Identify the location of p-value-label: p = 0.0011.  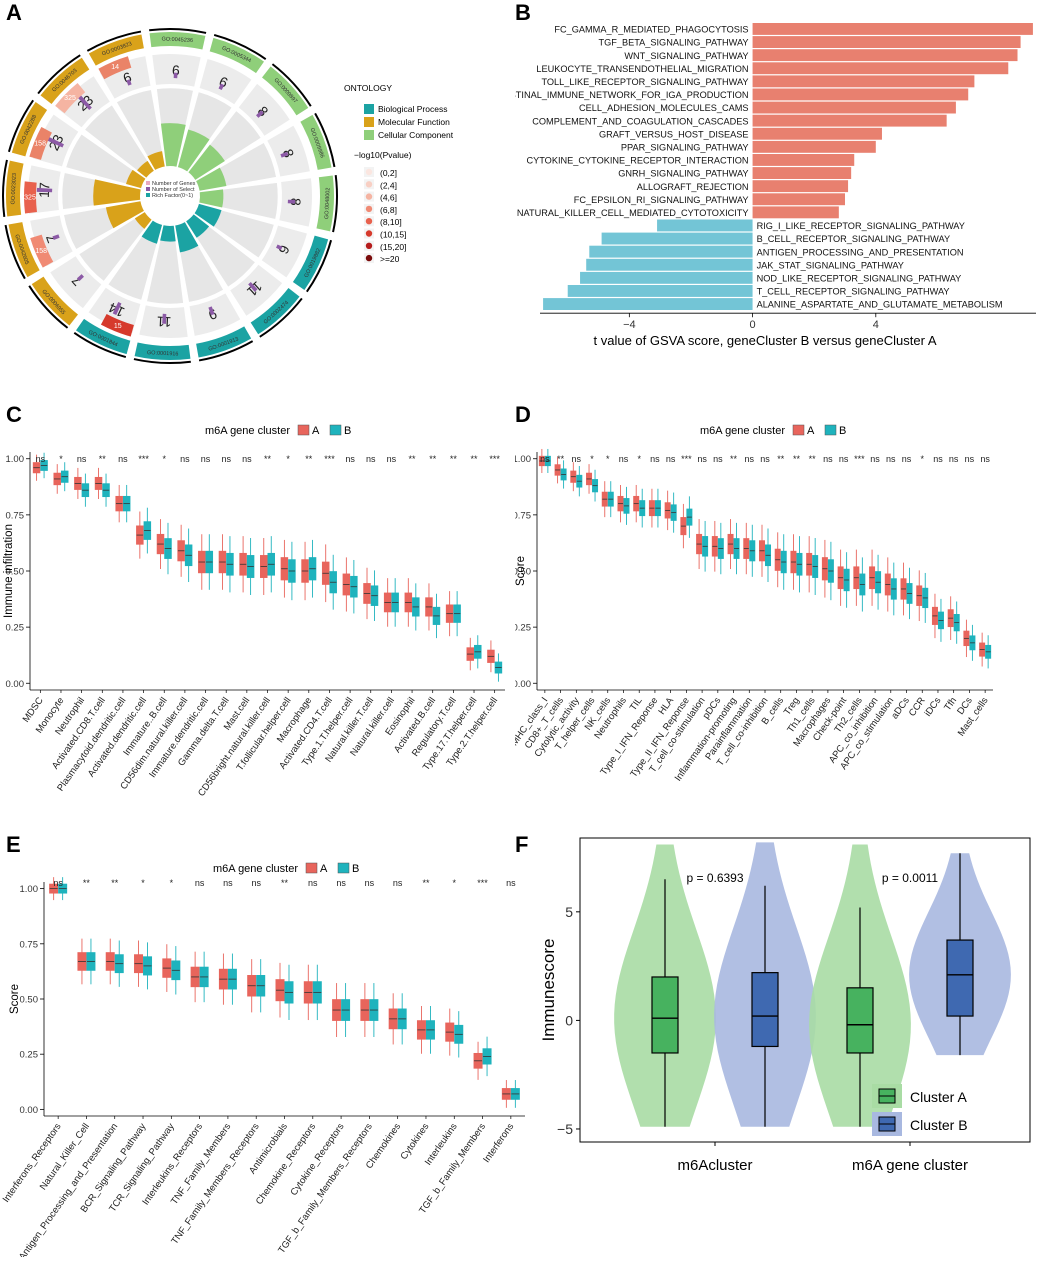
(910, 878).